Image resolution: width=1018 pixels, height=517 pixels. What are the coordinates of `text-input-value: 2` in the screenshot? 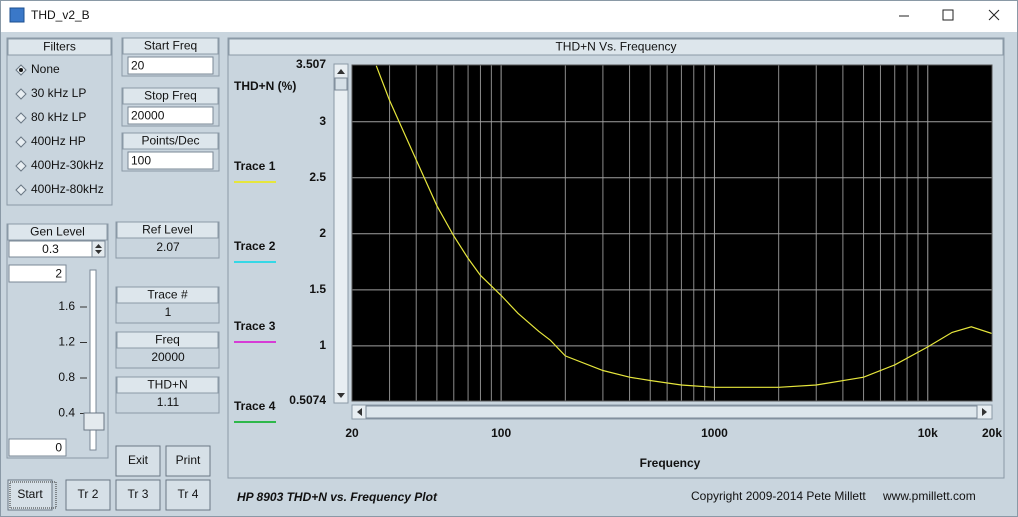 It's located at (58, 274).